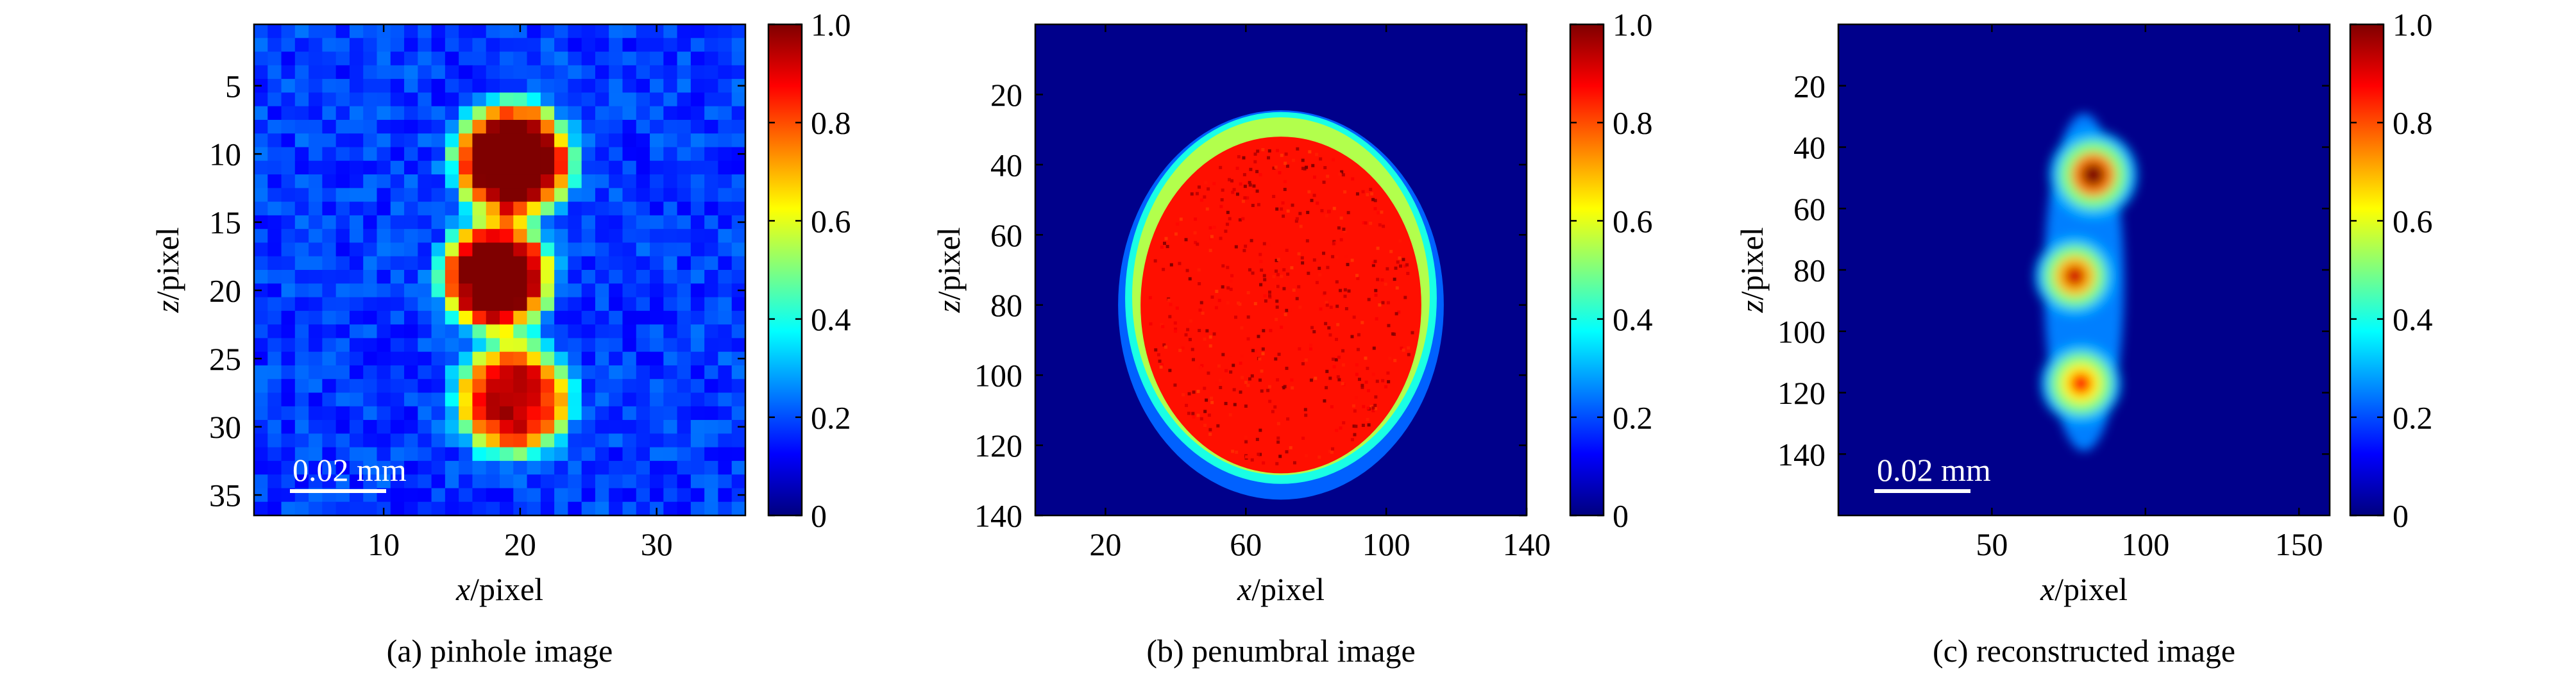 This screenshot has height=677, width=2576. What do you see at coordinates (2084, 651) in the screenshot?
I see `panel-caption: (c) reconstructed image` at bounding box center [2084, 651].